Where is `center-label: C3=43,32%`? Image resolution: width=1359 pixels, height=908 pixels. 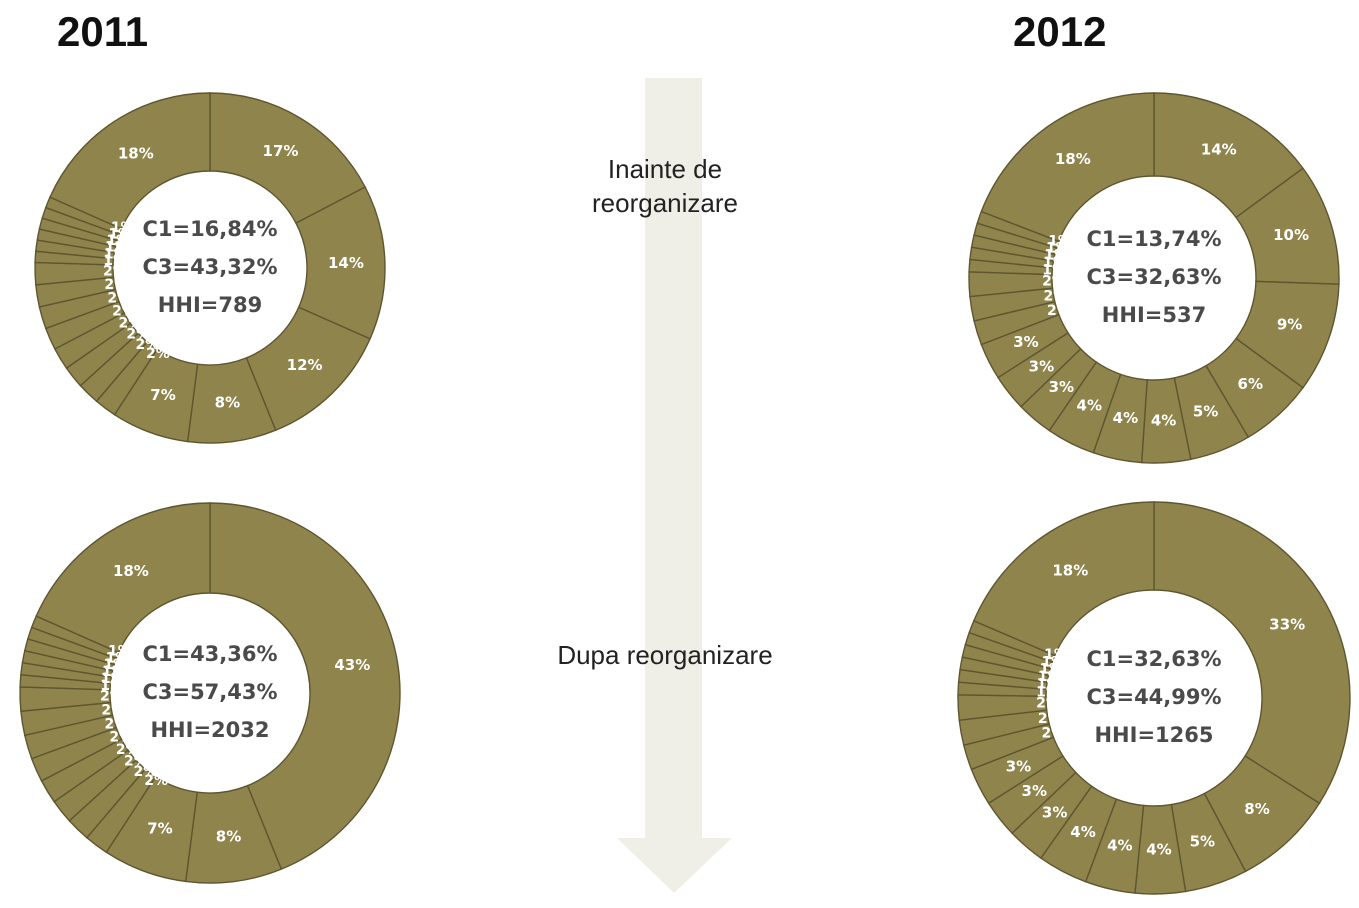 center-label: C3=43,32% is located at coordinates (209, 267).